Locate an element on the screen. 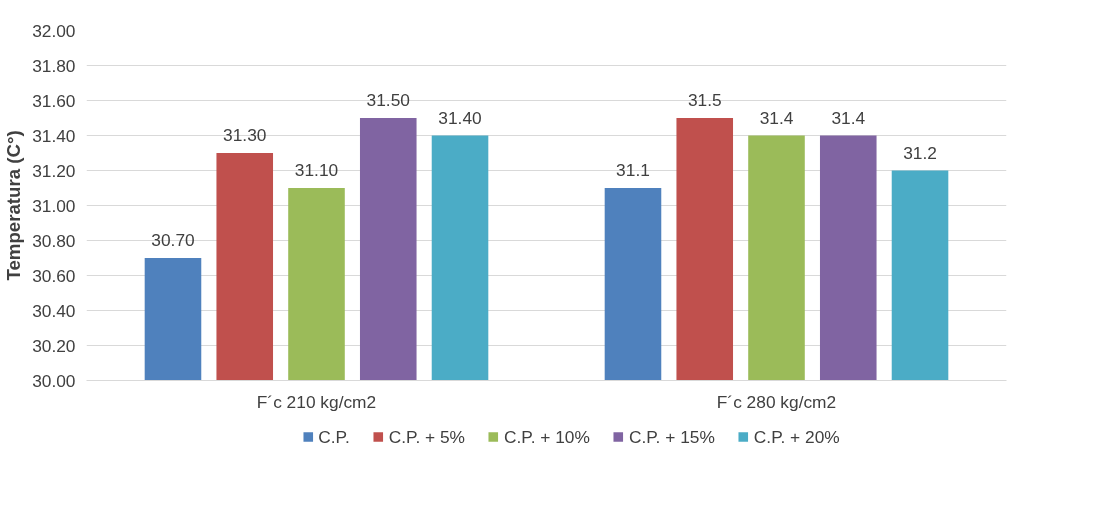 The height and width of the screenshot is (505, 1120). y-tick-label: 31.00 is located at coordinates (54, 205).